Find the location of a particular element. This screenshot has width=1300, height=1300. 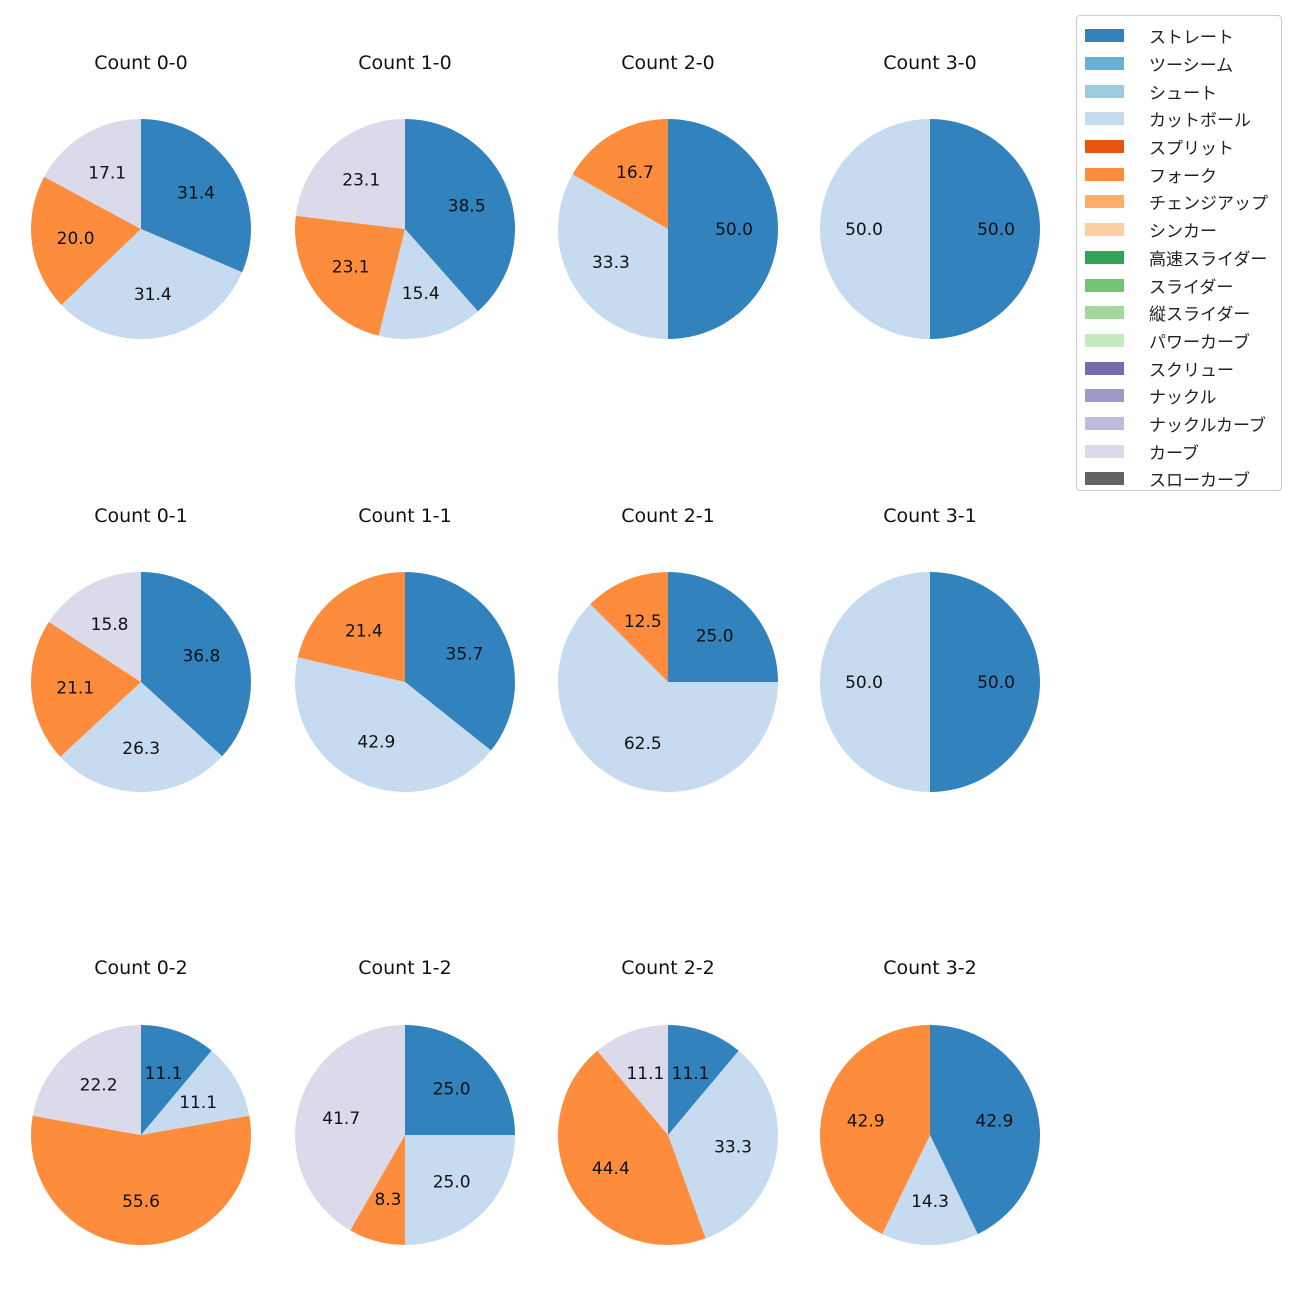

legend-item: カットボール is located at coordinates (1179, 119).